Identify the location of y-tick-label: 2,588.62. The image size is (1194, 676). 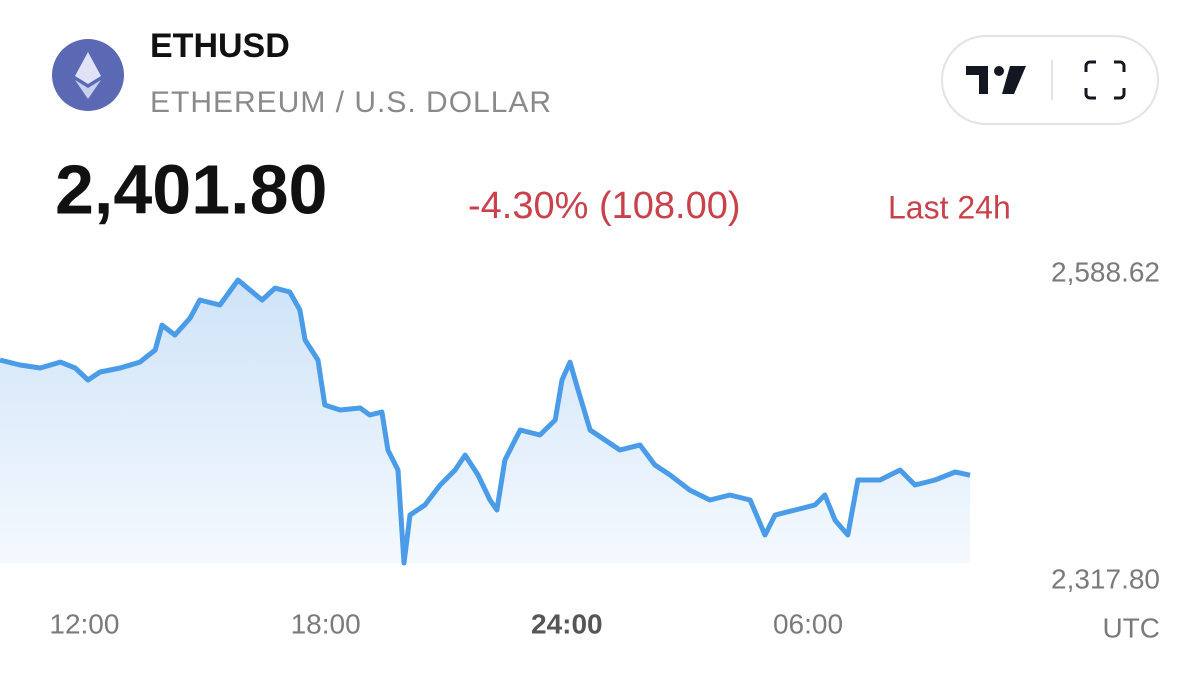
(1105, 271).